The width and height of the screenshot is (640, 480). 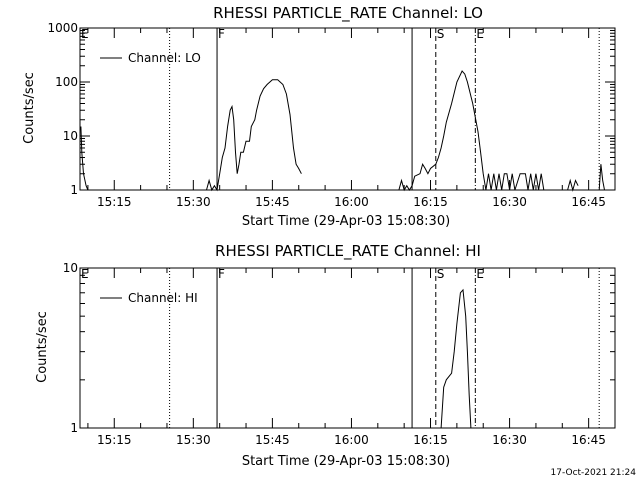 What do you see at coordinates (163, 298) in the screenshot?
I see `legend-label: Channel: HI` at bounding box center [163, 298].